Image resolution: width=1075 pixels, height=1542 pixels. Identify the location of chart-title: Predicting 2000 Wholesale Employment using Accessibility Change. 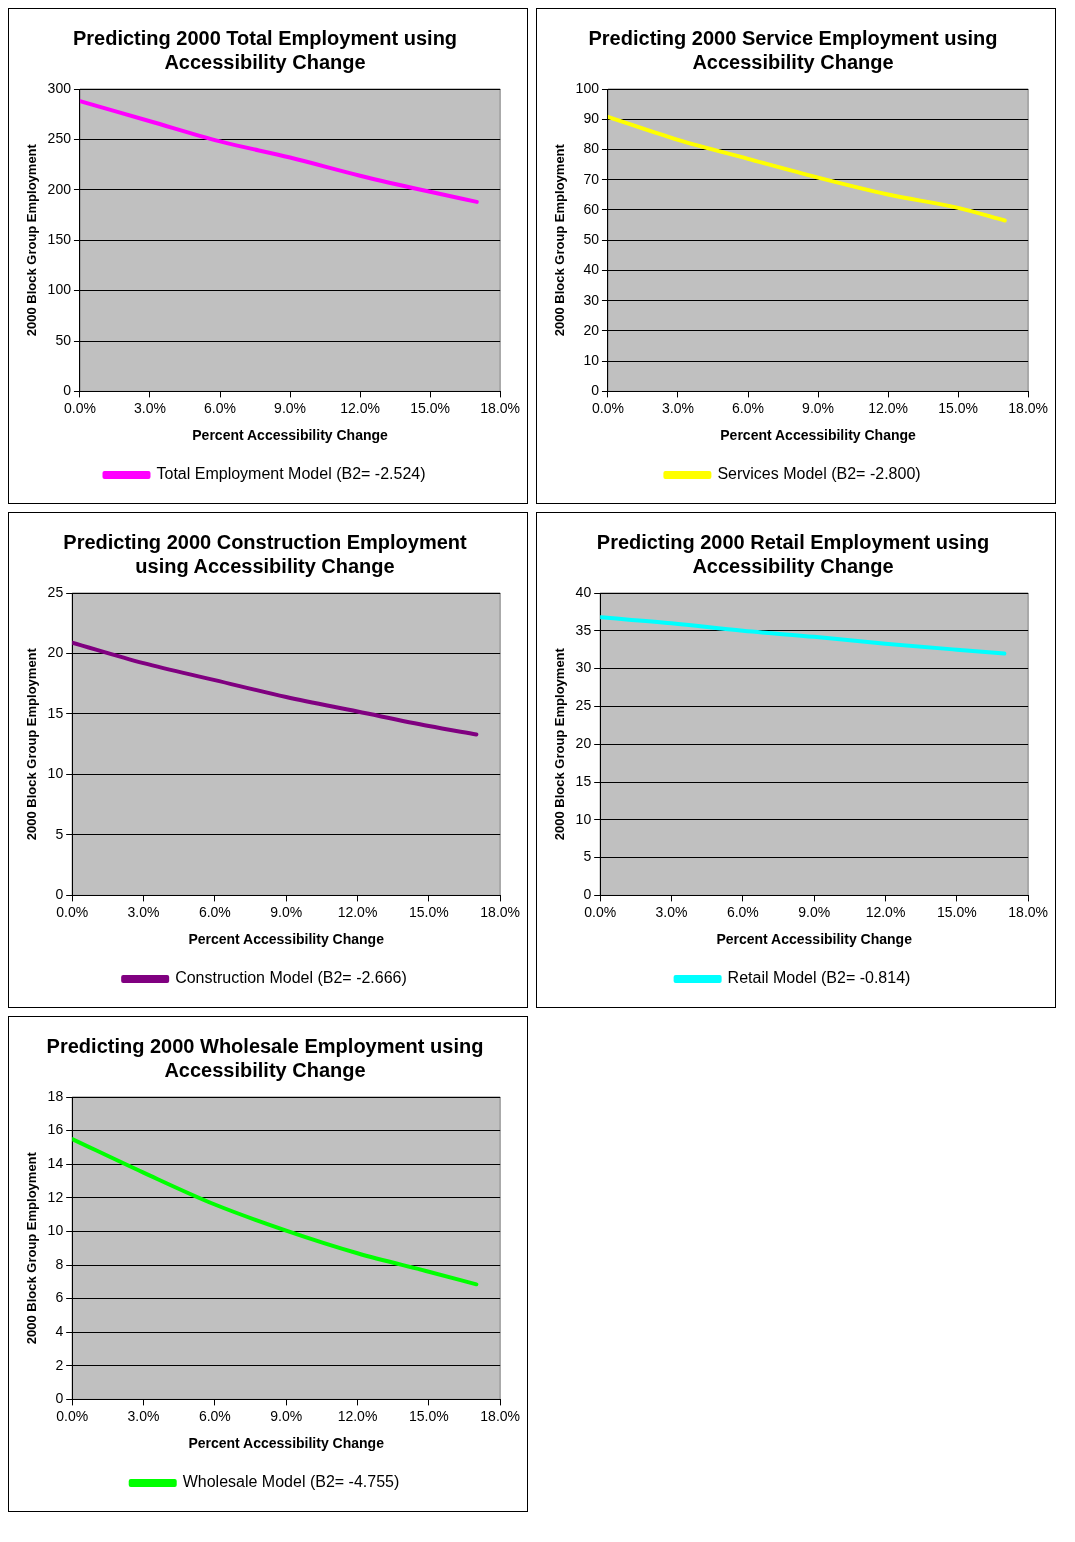
(265, 1057).